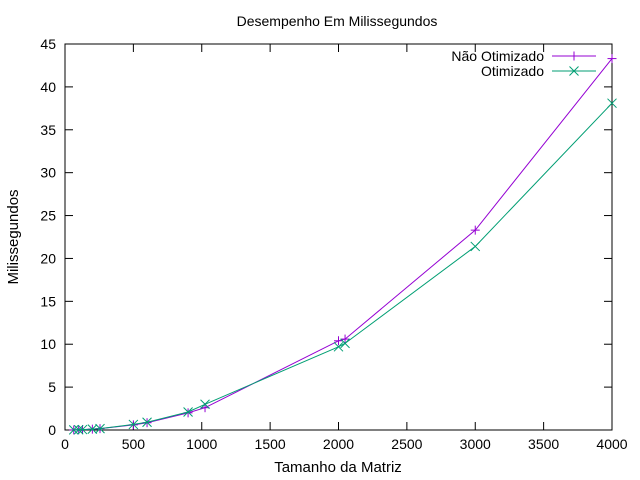 The height and width of the screenshot is (480, 640). I want to click on y-tick-label: 20, so click(48, 258).